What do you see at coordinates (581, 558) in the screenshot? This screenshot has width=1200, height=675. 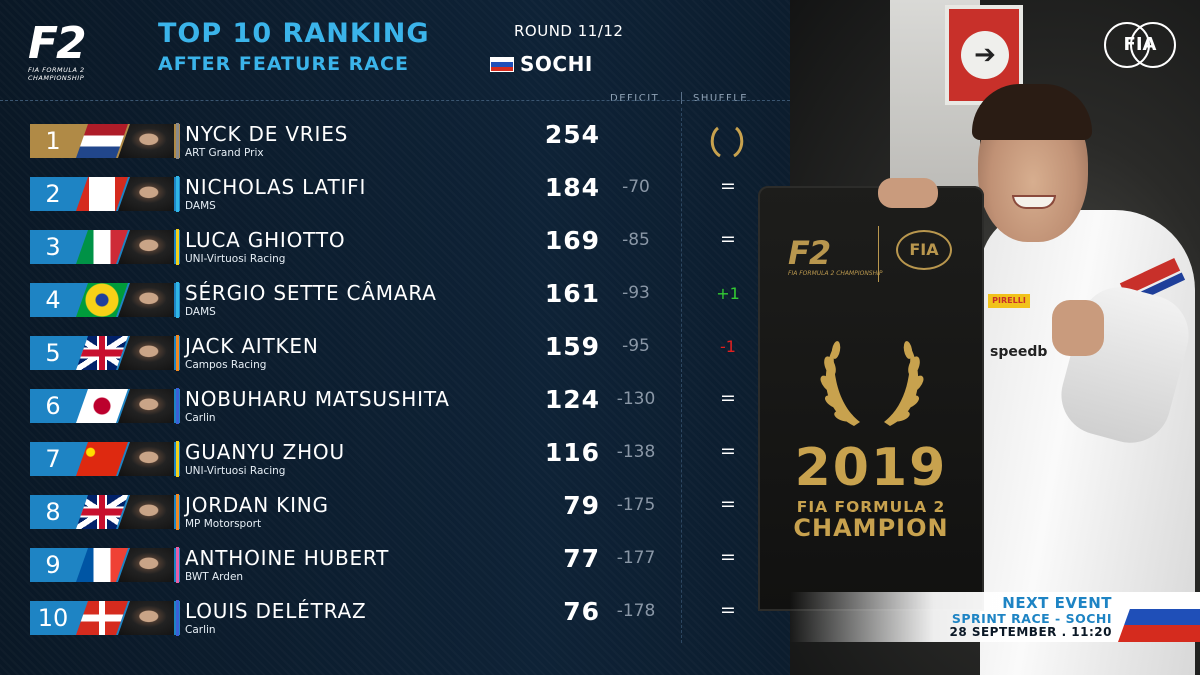 I see `points-value: 77` at bounding box center [581, 558].